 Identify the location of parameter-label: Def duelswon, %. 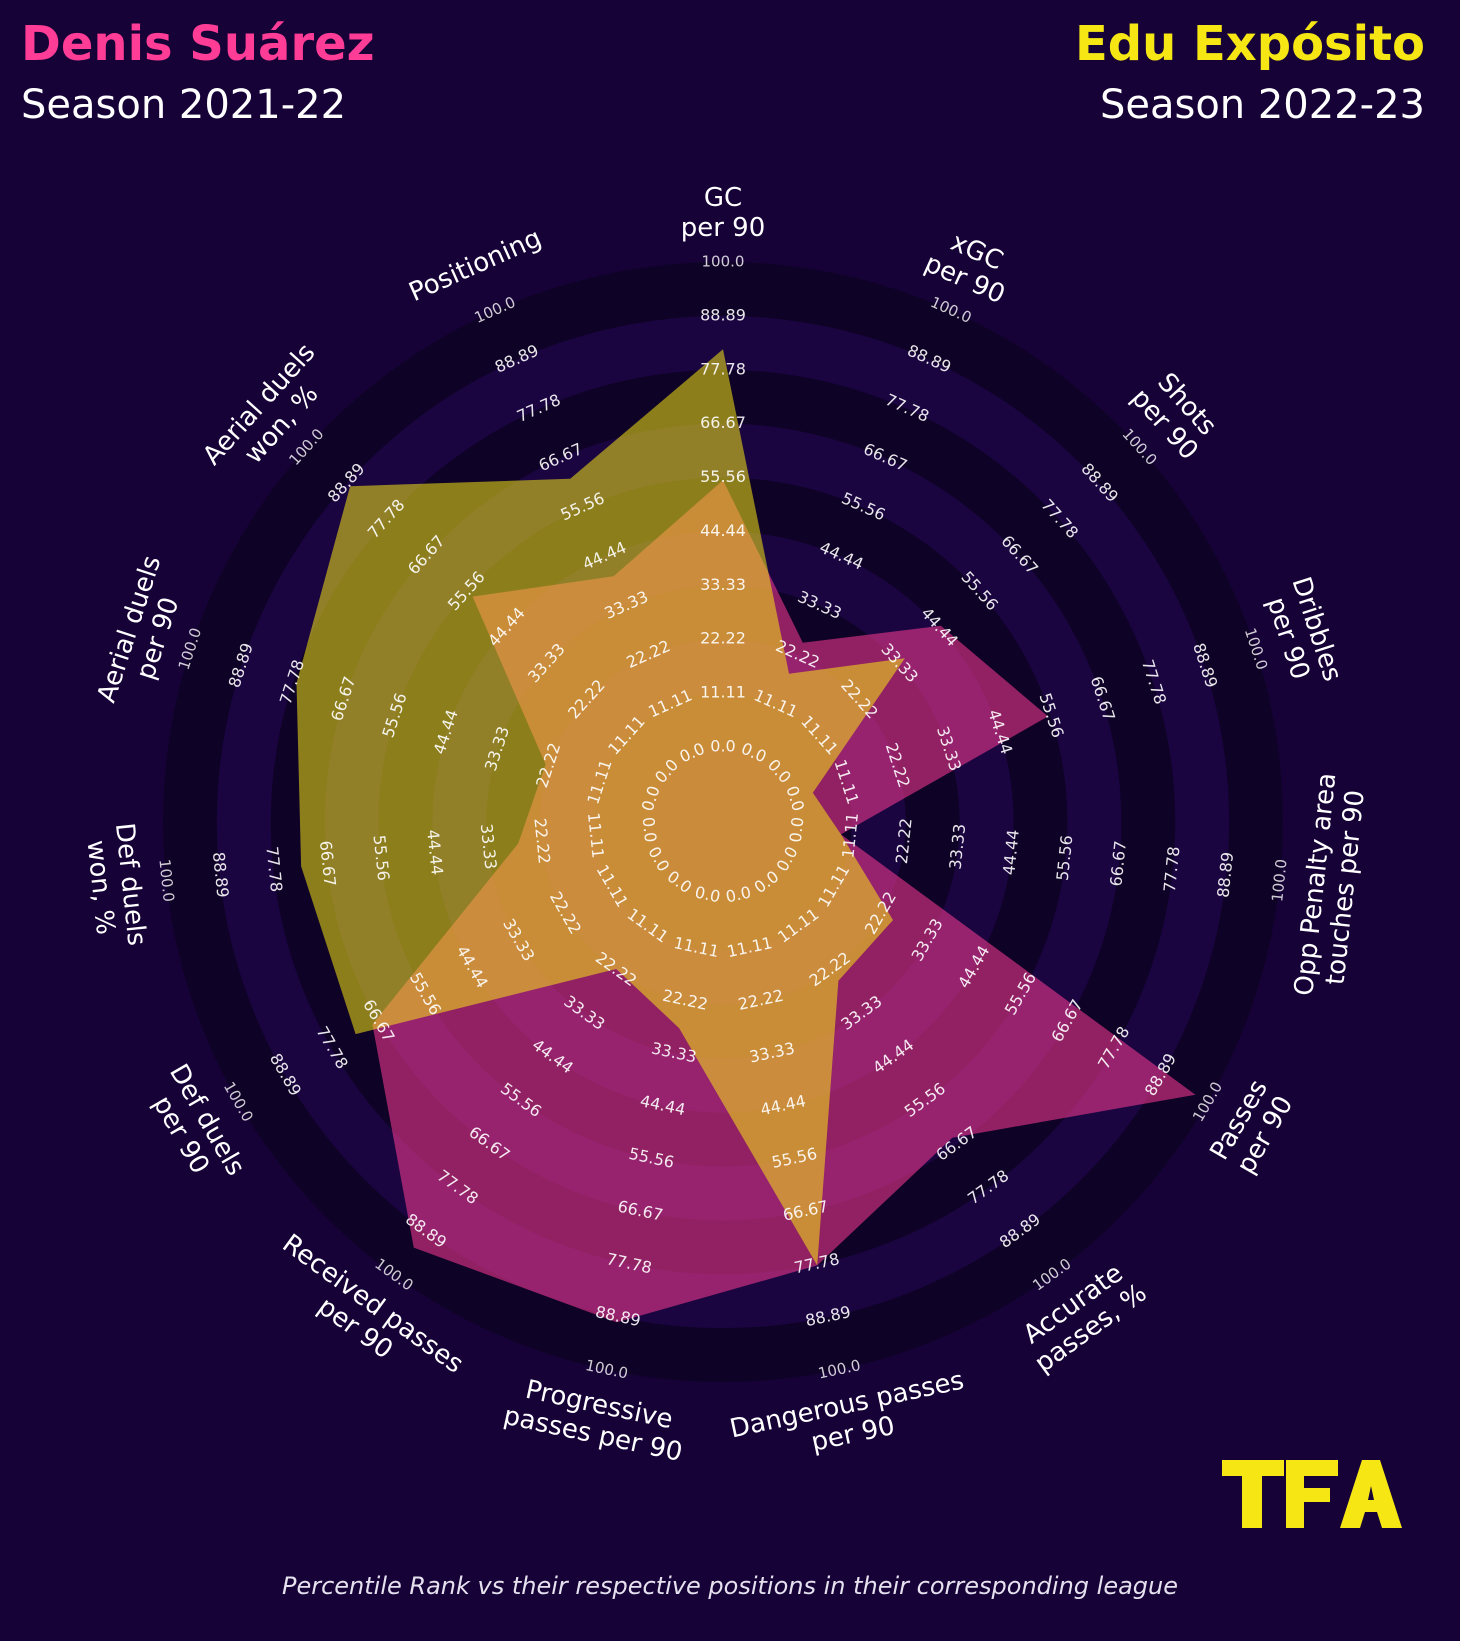
(115, 886).